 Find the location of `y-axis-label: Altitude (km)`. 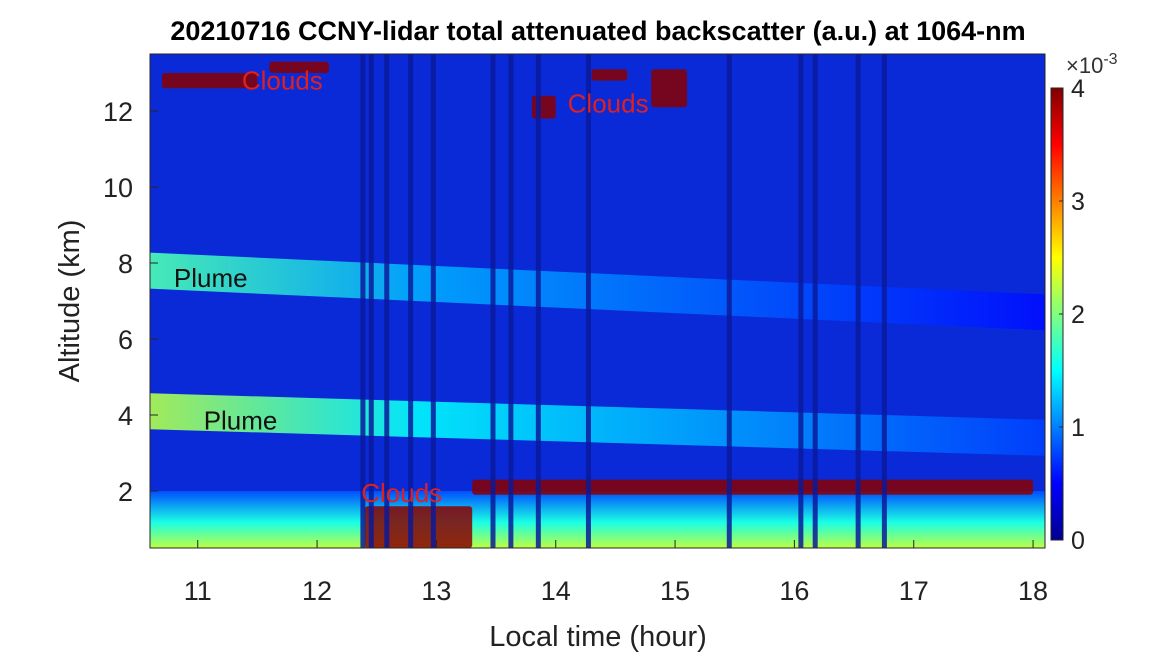

y-axis-label: Altitude (km) is located at coordinates (70, 301).